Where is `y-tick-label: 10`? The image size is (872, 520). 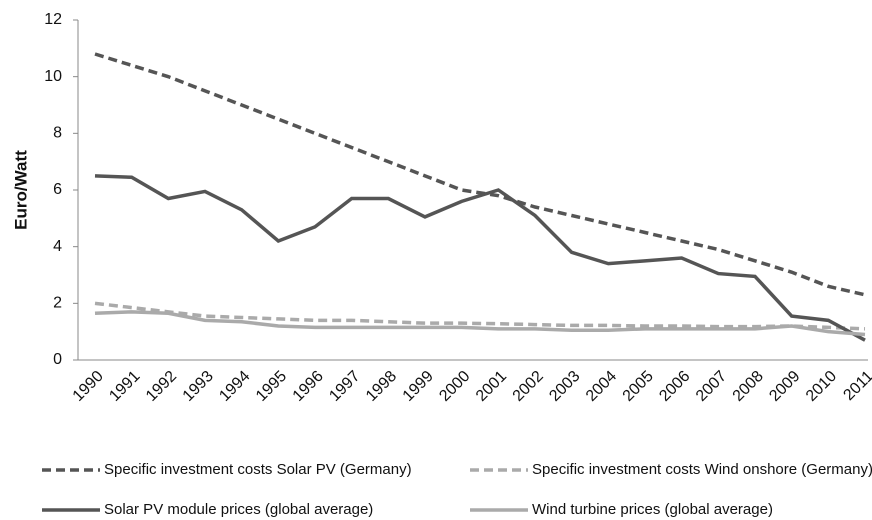 y-tick-label: 10 is located at coordinates (53, 76).